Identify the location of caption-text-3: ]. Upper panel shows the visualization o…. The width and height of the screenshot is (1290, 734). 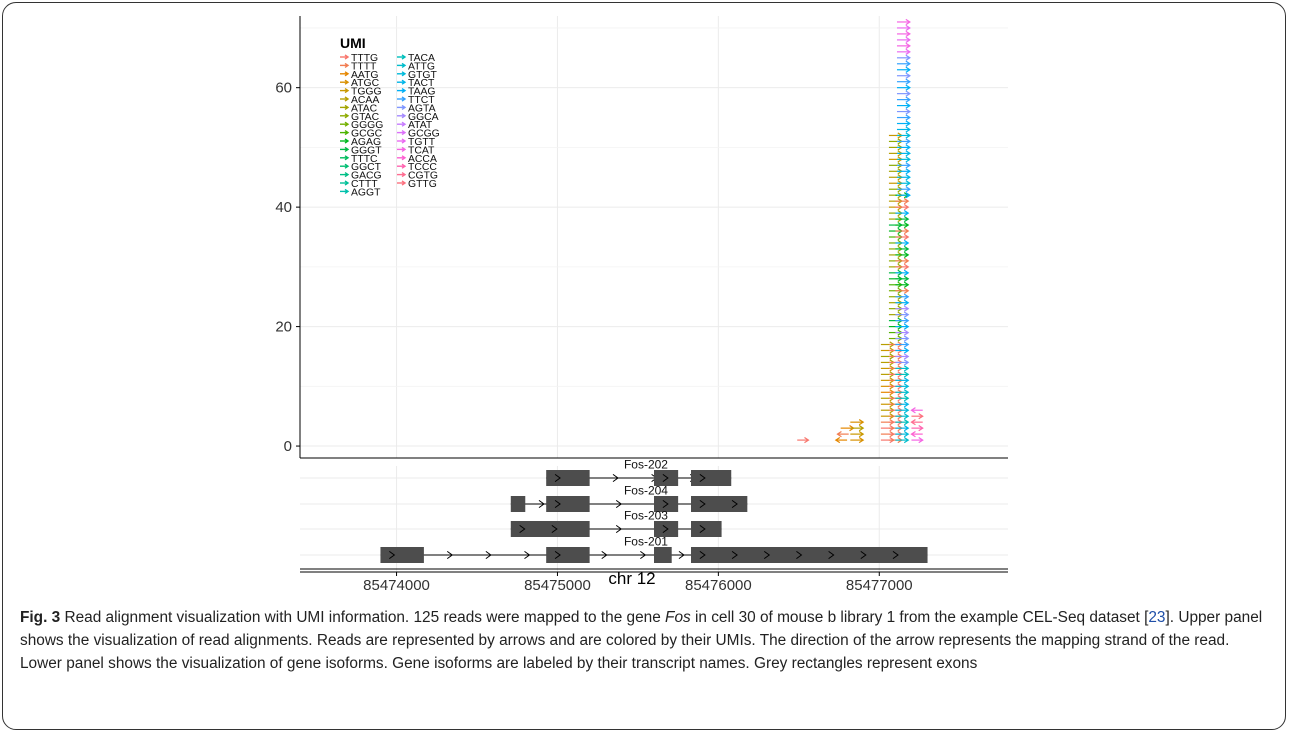
(641, 640).